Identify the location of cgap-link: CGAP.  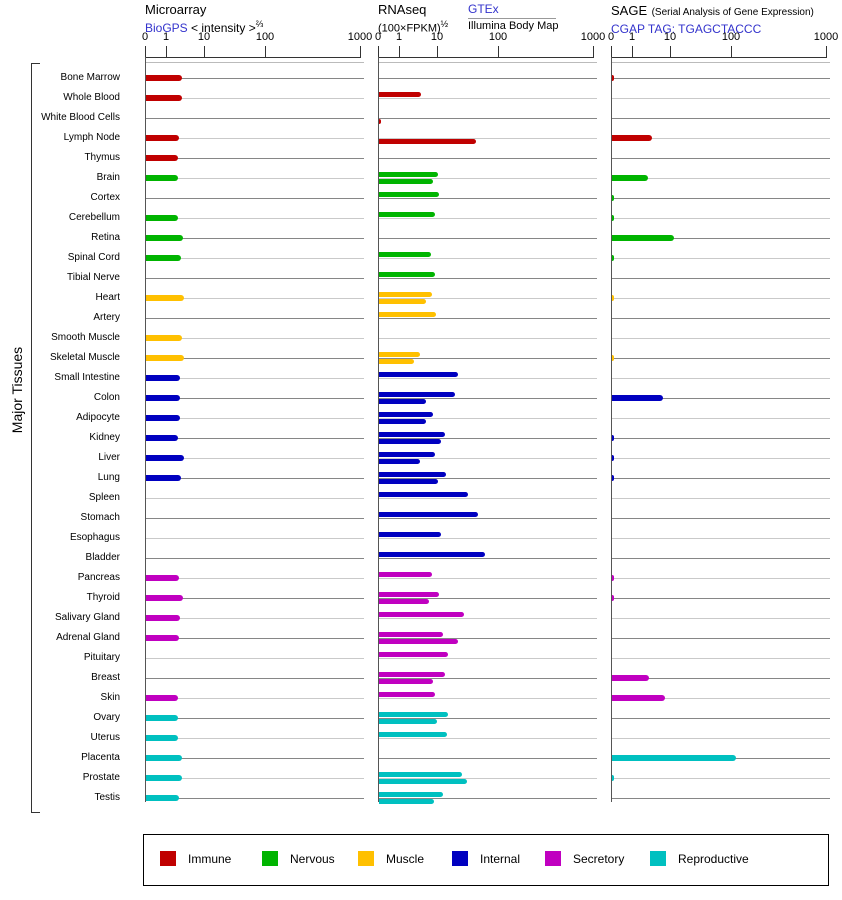
(628, 29).